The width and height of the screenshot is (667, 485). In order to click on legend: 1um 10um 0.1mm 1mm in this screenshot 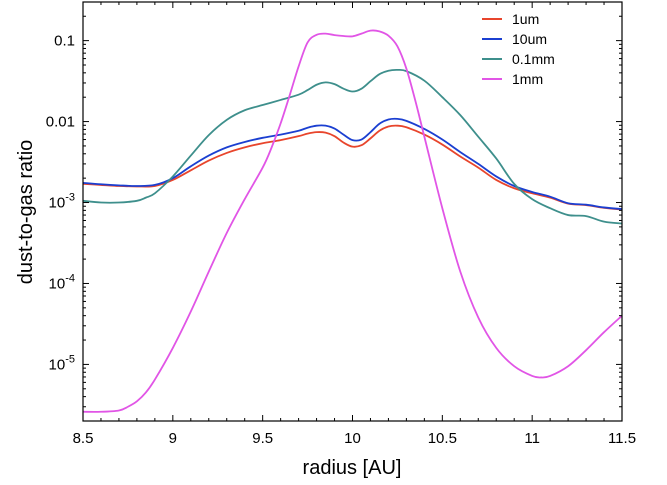, I will do `click(518, 49)`.